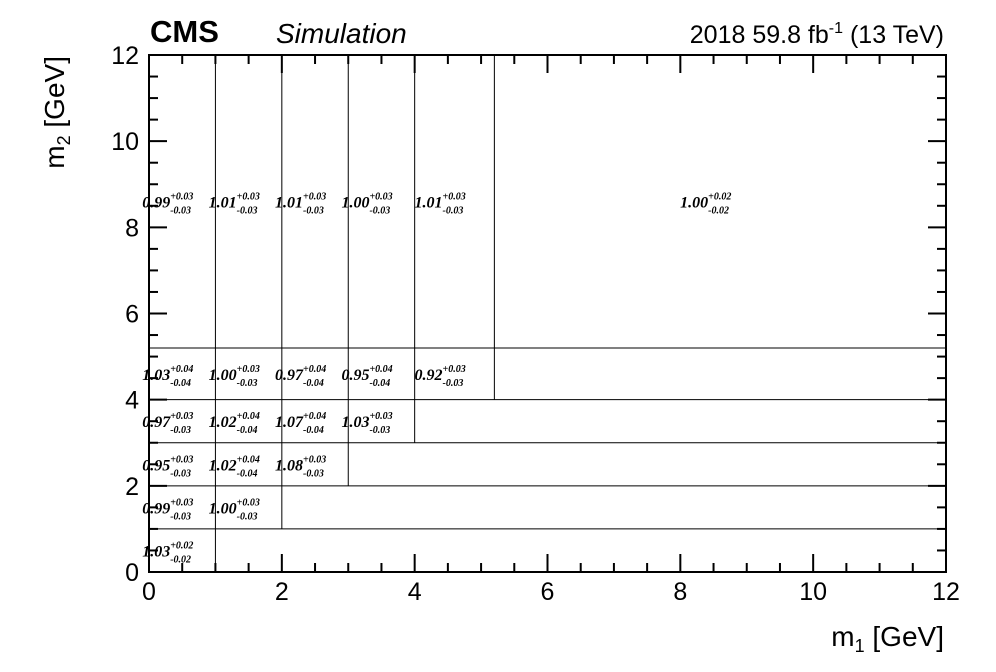 This screenshot has width=996, height=672. Describe the element at coordinates (836, 28) in the screenshot. I see `luminosity-exponent: -1` at that location.